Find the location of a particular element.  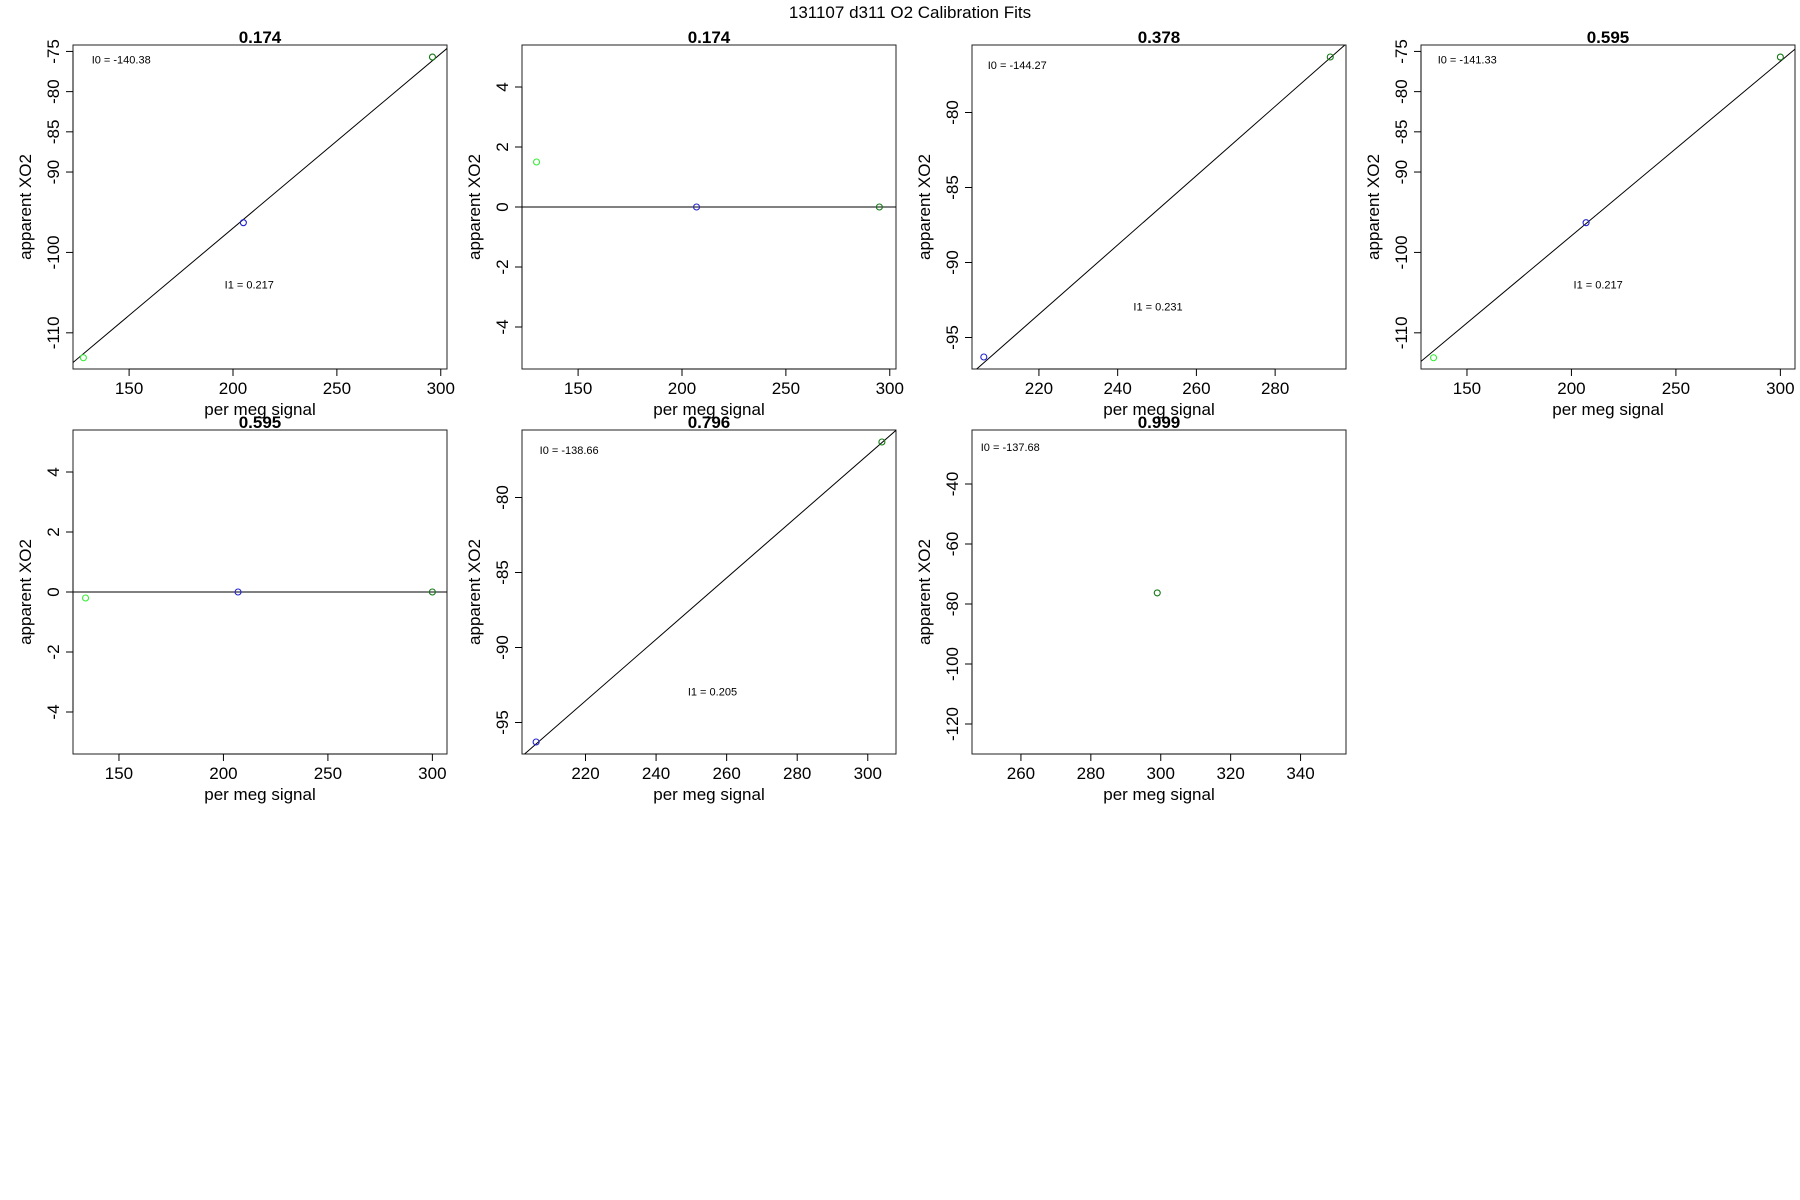

figure-title: 131107 d311 O2 Calibration Fits is located at coordinates (910, 12).